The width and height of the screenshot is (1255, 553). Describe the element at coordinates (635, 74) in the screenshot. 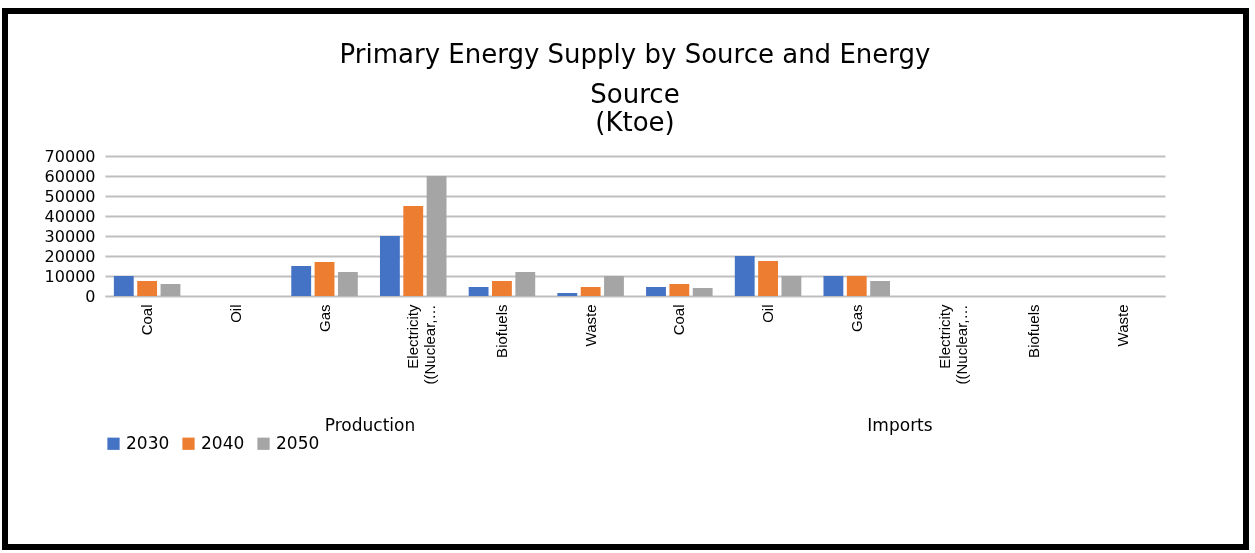

I see `chart-title: Primary Energy Supply by Source and Energy Source` at that location.